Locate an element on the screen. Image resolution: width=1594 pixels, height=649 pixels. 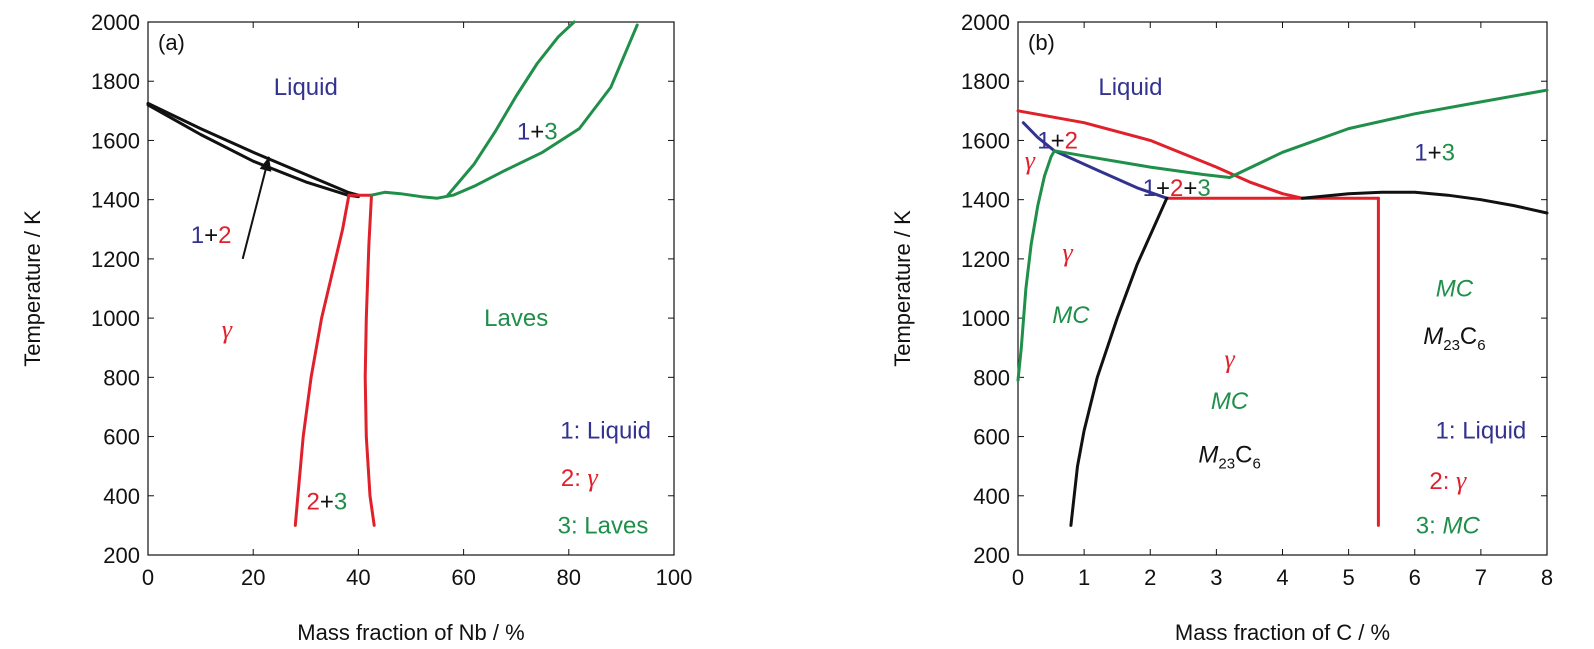
x-axis-label: Mass fraction of Nb / % is located at coordinates (410, 632).